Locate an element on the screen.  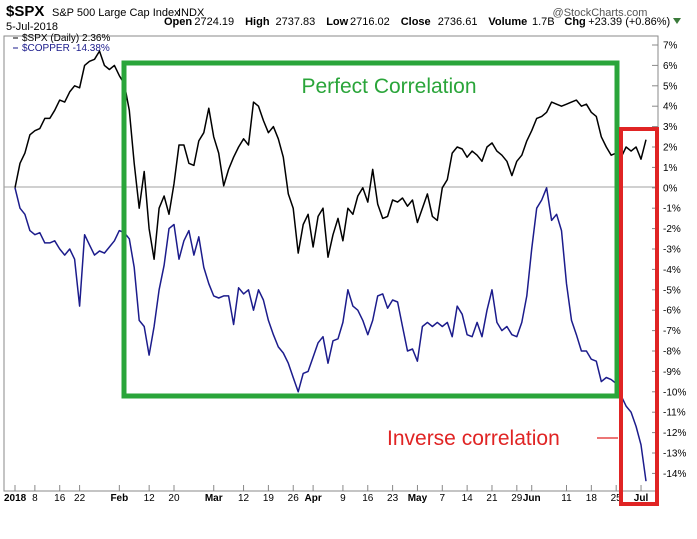
inverse-correlation-box is located at coordinates (639, 316).